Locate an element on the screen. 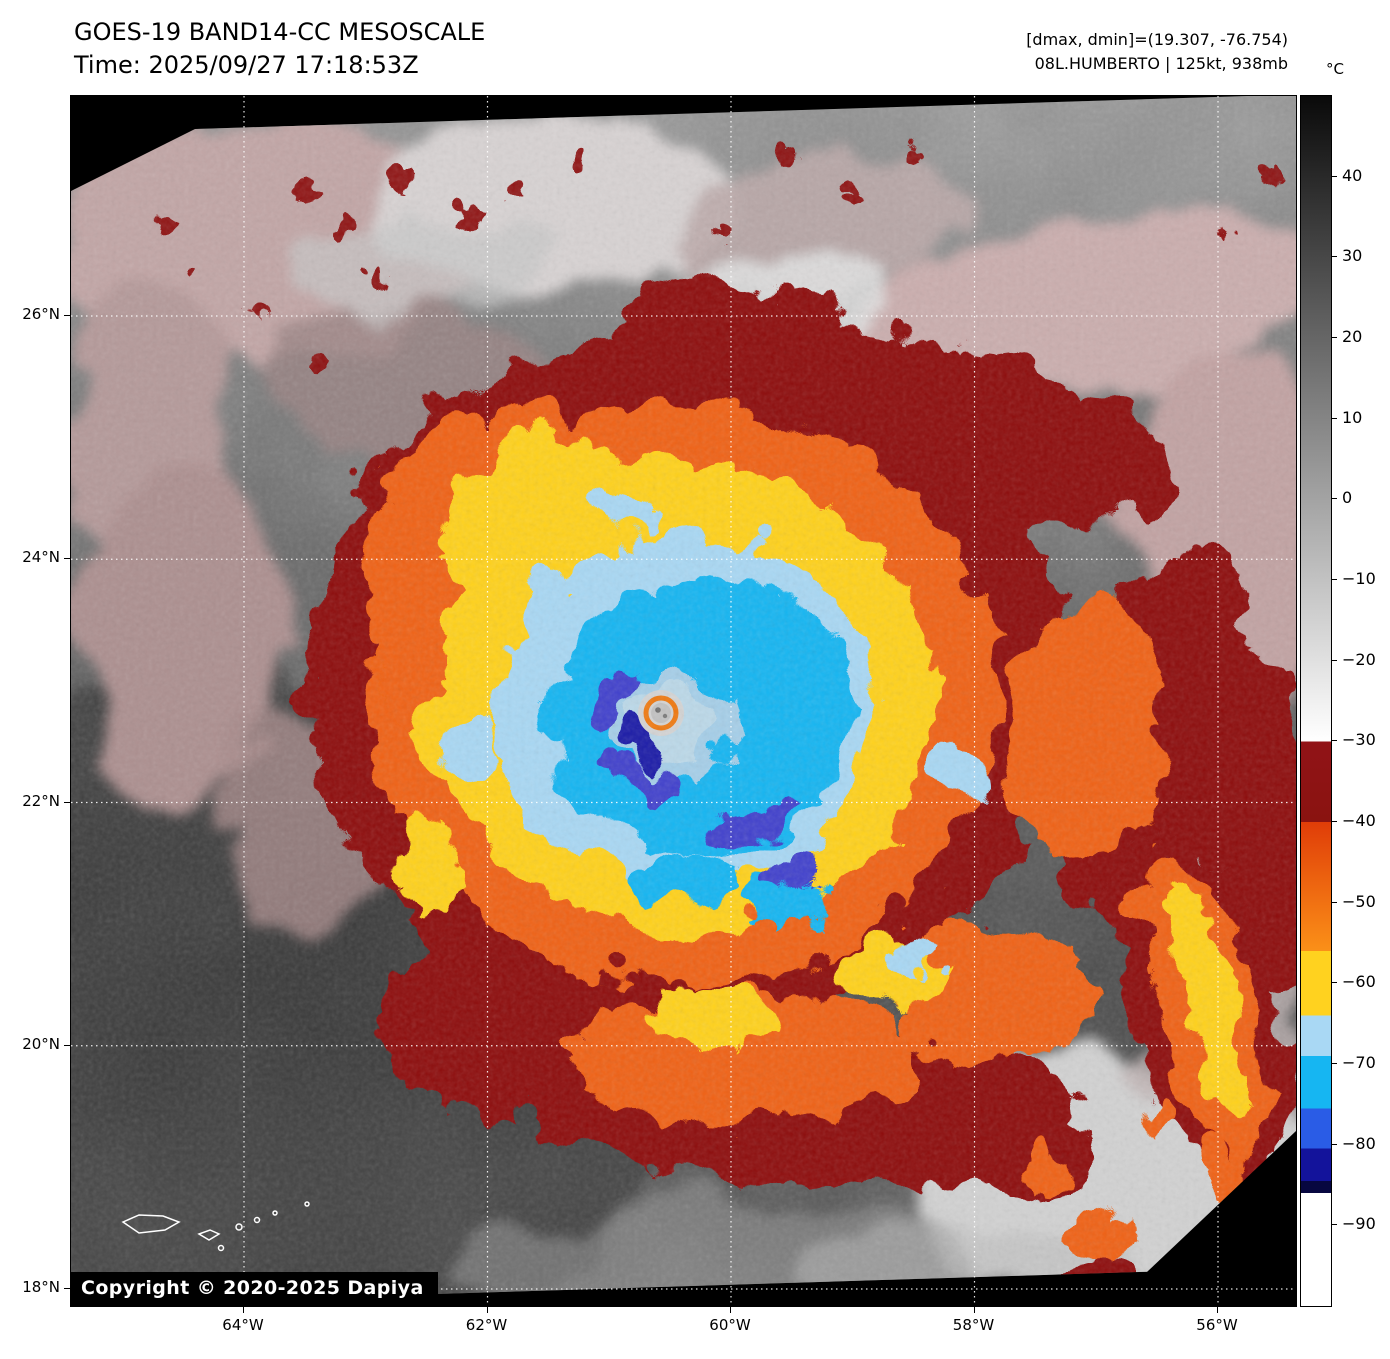  dmax-dmin-label: [dmax, dmin]=(19.307, -76.754) is located at coordinates (1157, 39).